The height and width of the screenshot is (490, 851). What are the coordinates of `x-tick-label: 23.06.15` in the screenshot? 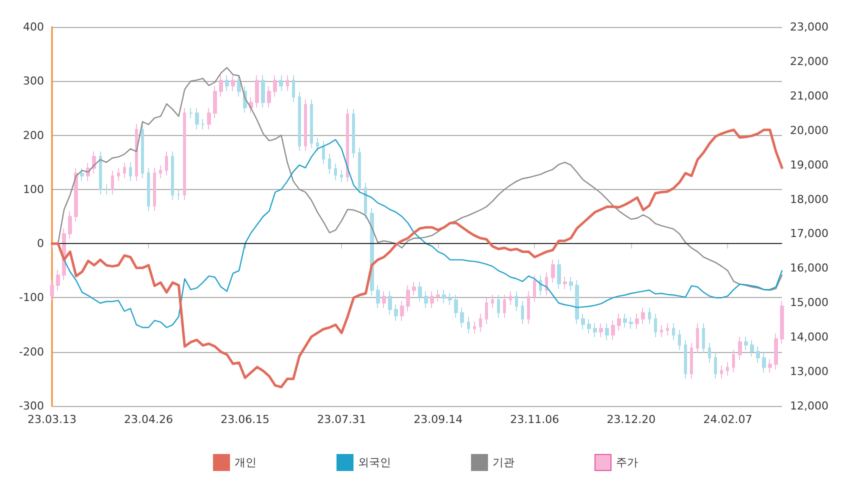 It's located at (245, 419).